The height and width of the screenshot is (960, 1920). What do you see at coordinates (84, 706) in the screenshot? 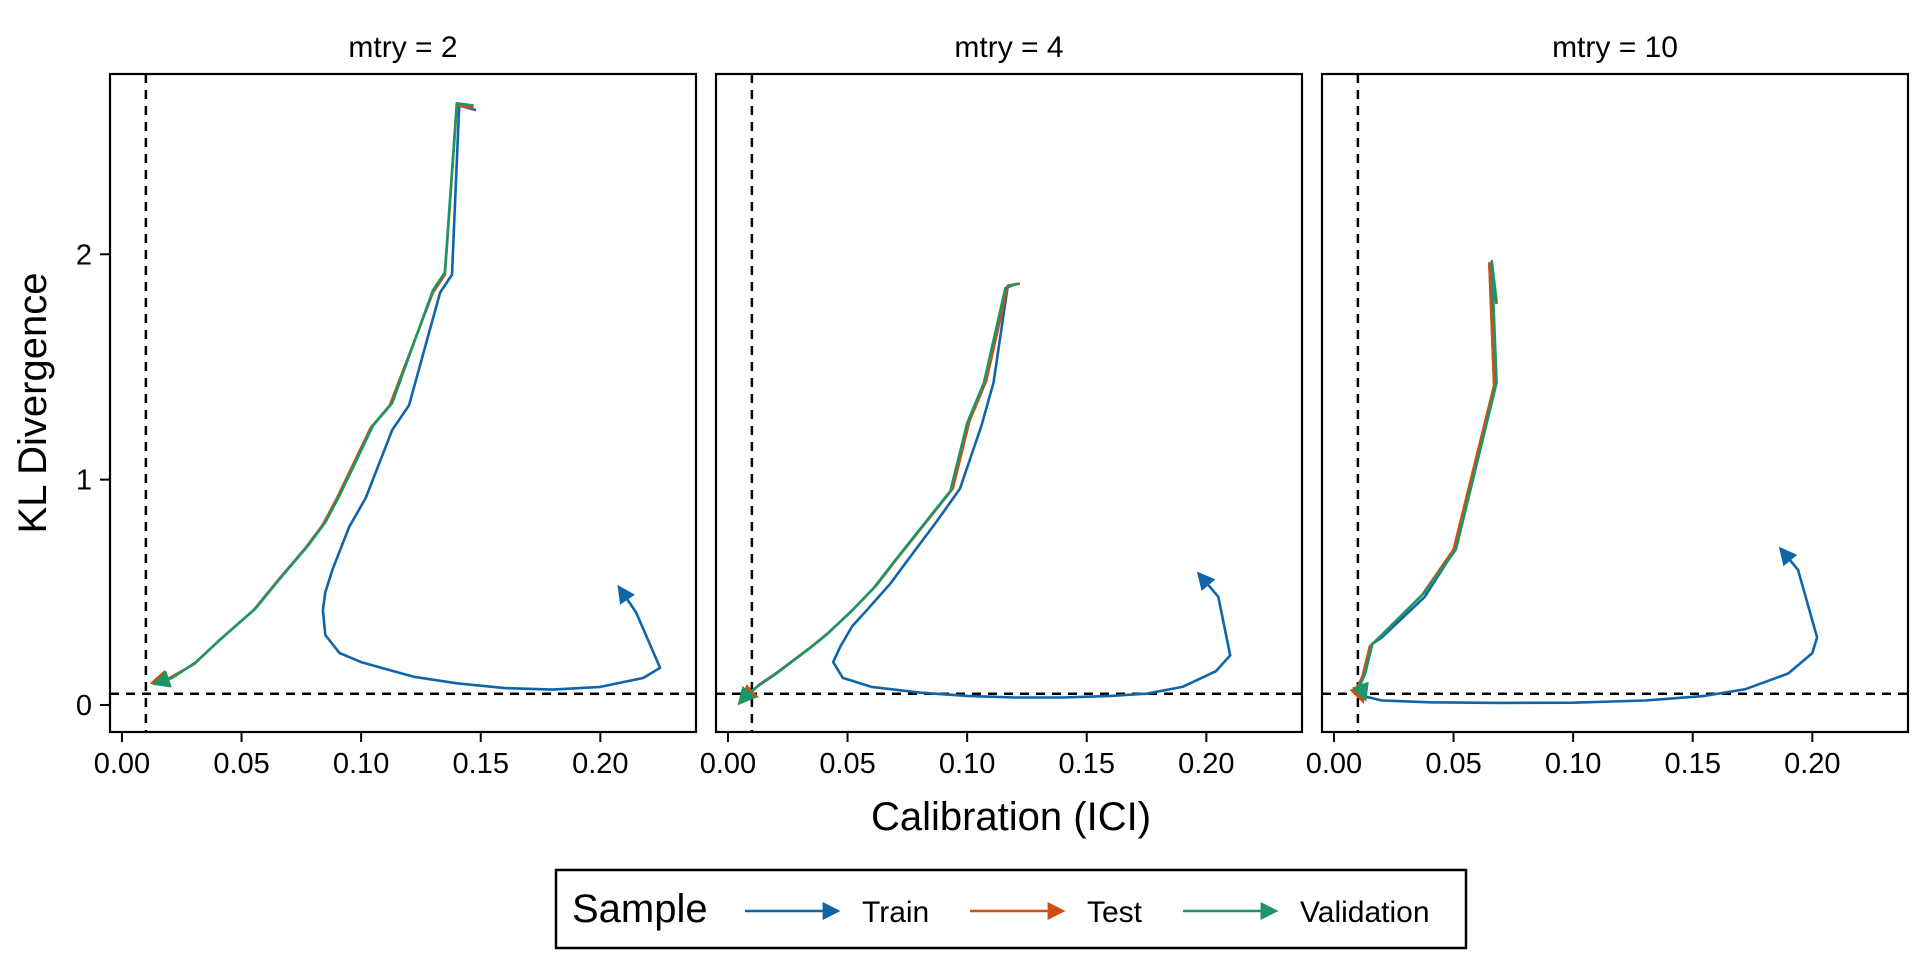
I see `y-tick-label: 0` at bounding box center [84, 706].